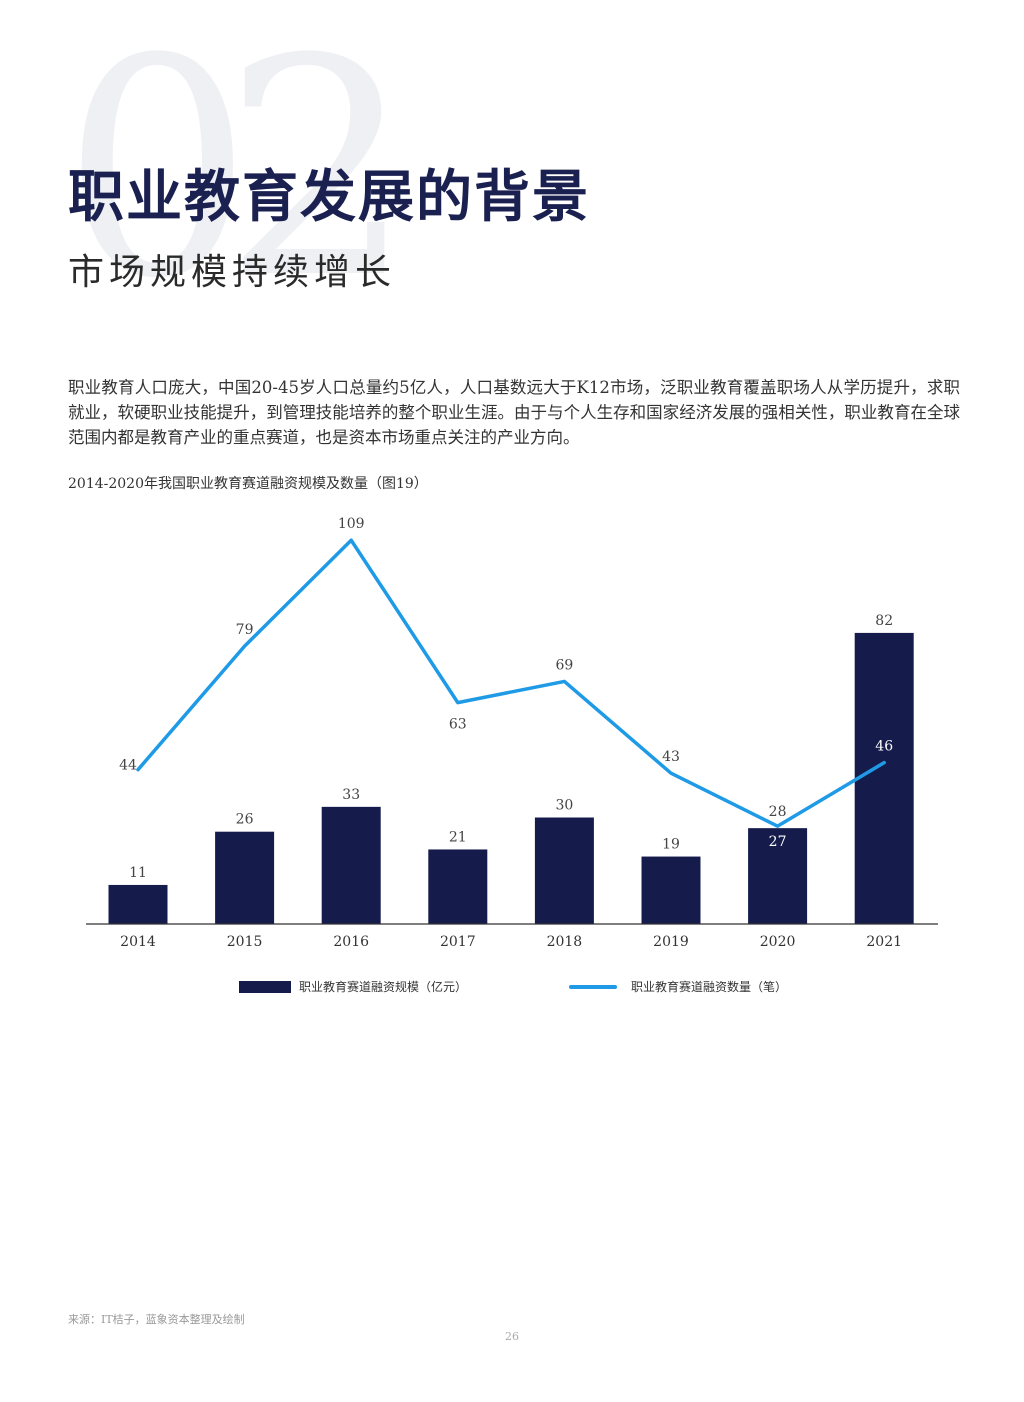  I want to click on legend-bar-swatch, so click(265, 986).